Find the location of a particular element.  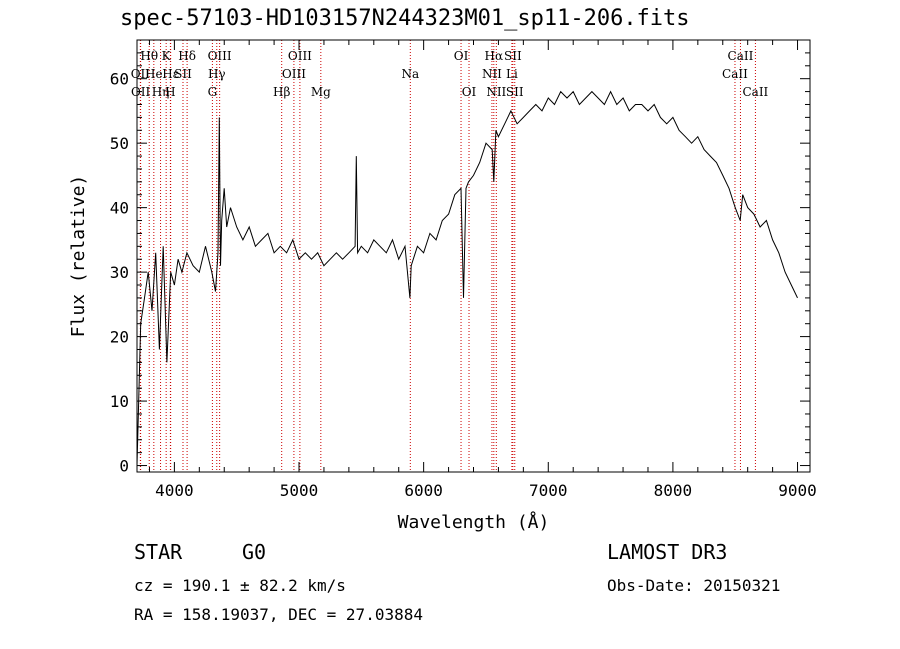

y-tick-label-0: 0 is located at coordinates (124, 466).